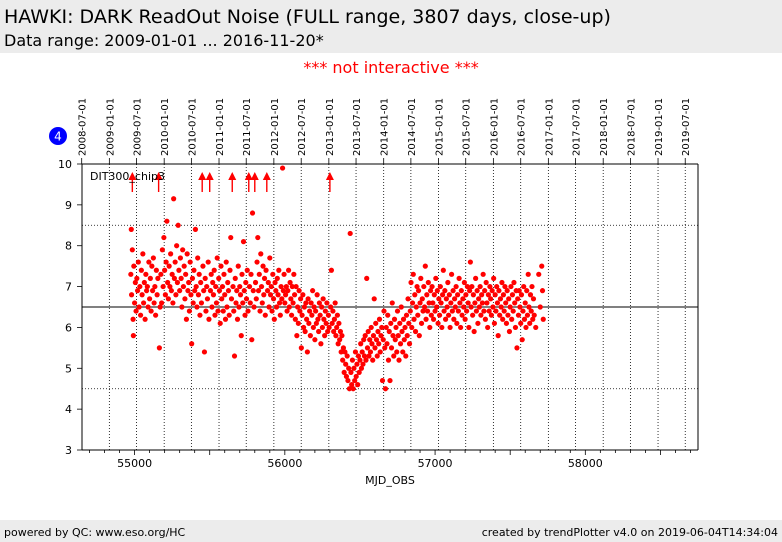 The height and width of the screenshot is (542, 782). I want to click on y-tick-label: 9, so click(68, 205).